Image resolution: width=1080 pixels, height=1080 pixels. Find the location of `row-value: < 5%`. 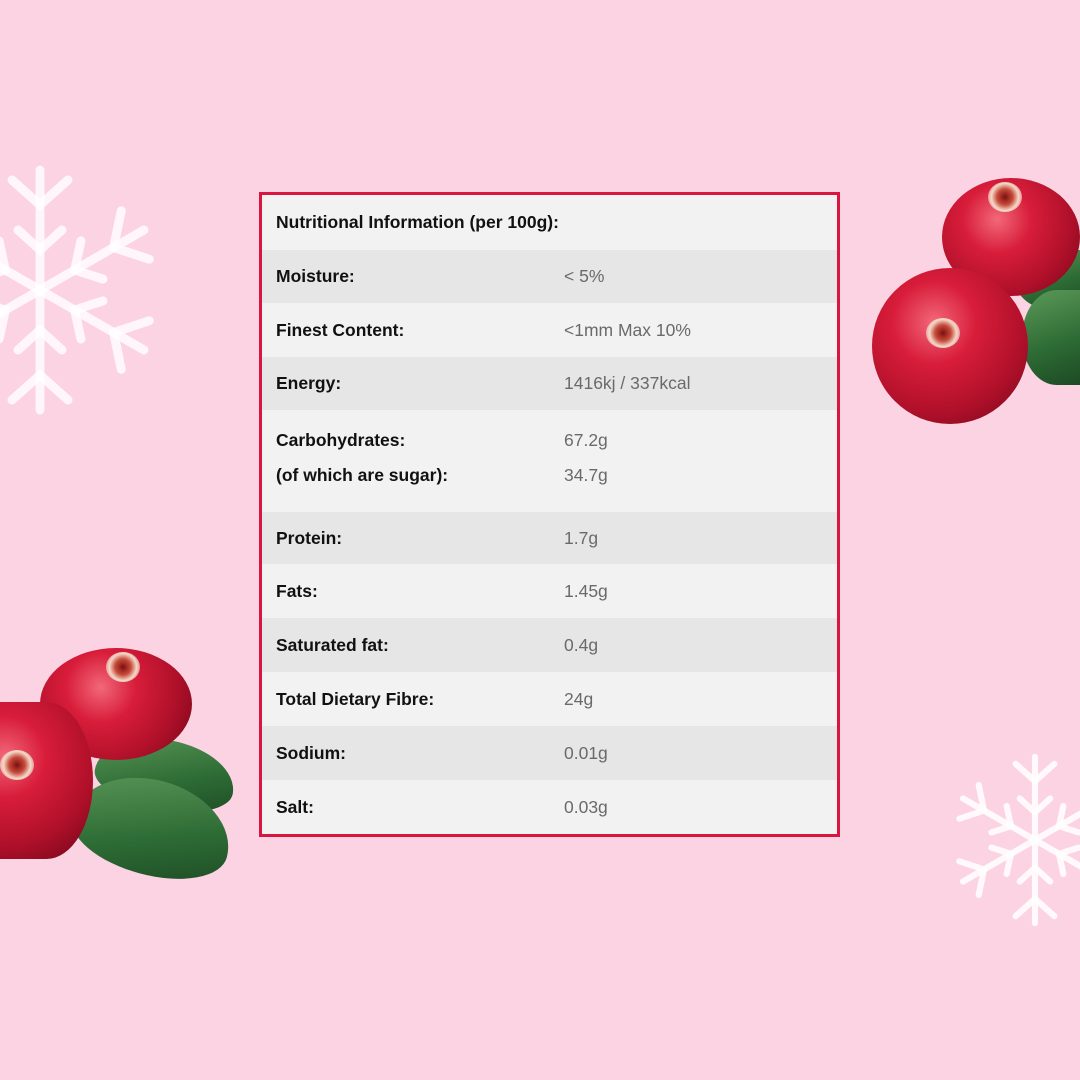

row-value: < 5% is located at coordinates (584, 276).